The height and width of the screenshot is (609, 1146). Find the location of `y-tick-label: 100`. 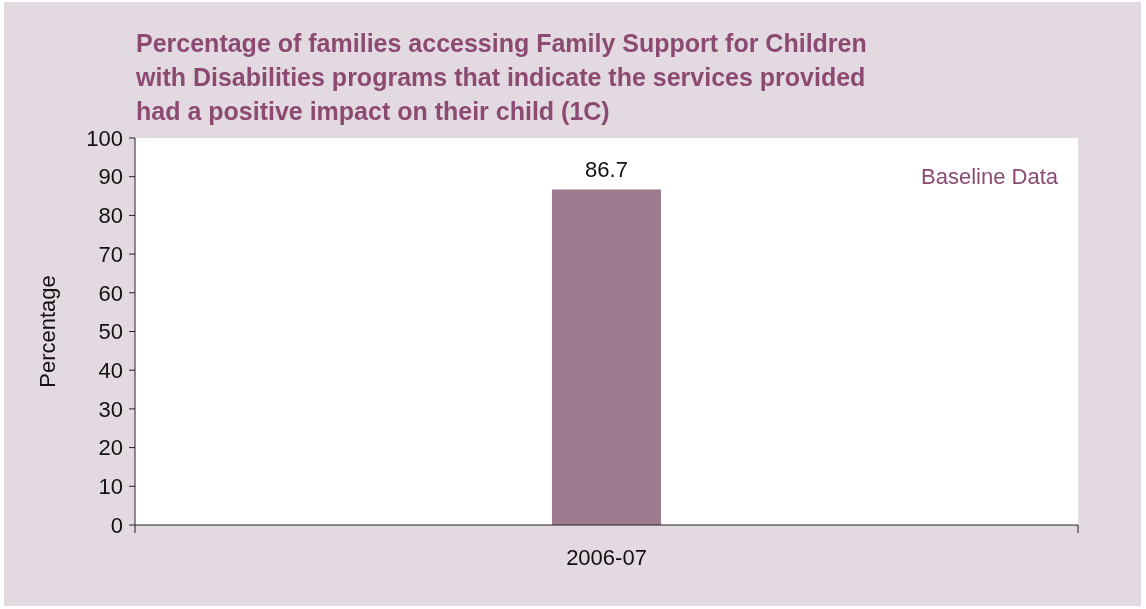

y-tick-label: 100 is located at coordinates (104, 138).